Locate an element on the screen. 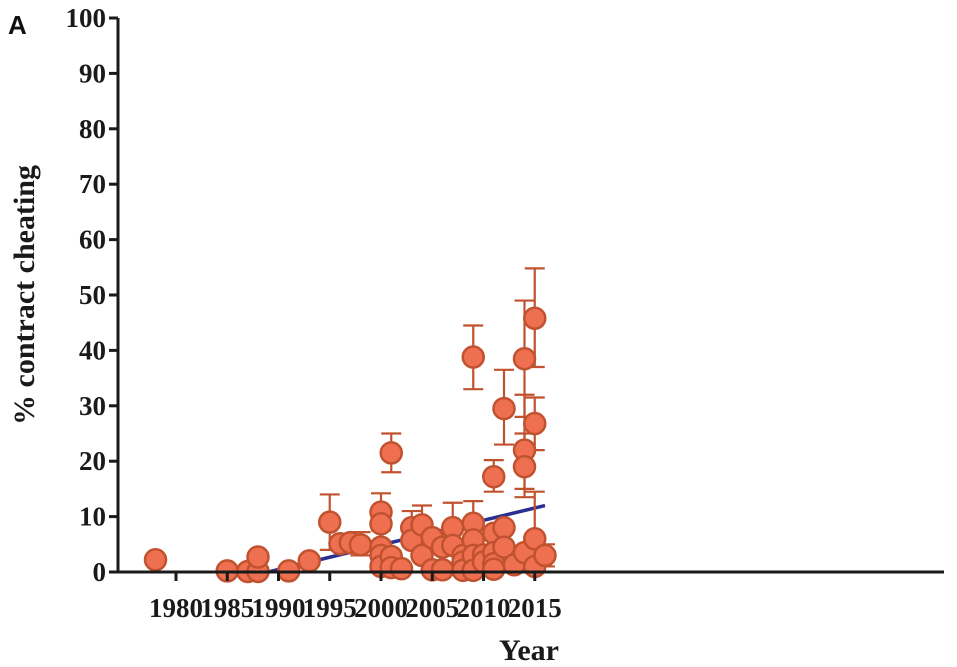  y-tick-label-50: 50 is located at coordinates (92, 295).